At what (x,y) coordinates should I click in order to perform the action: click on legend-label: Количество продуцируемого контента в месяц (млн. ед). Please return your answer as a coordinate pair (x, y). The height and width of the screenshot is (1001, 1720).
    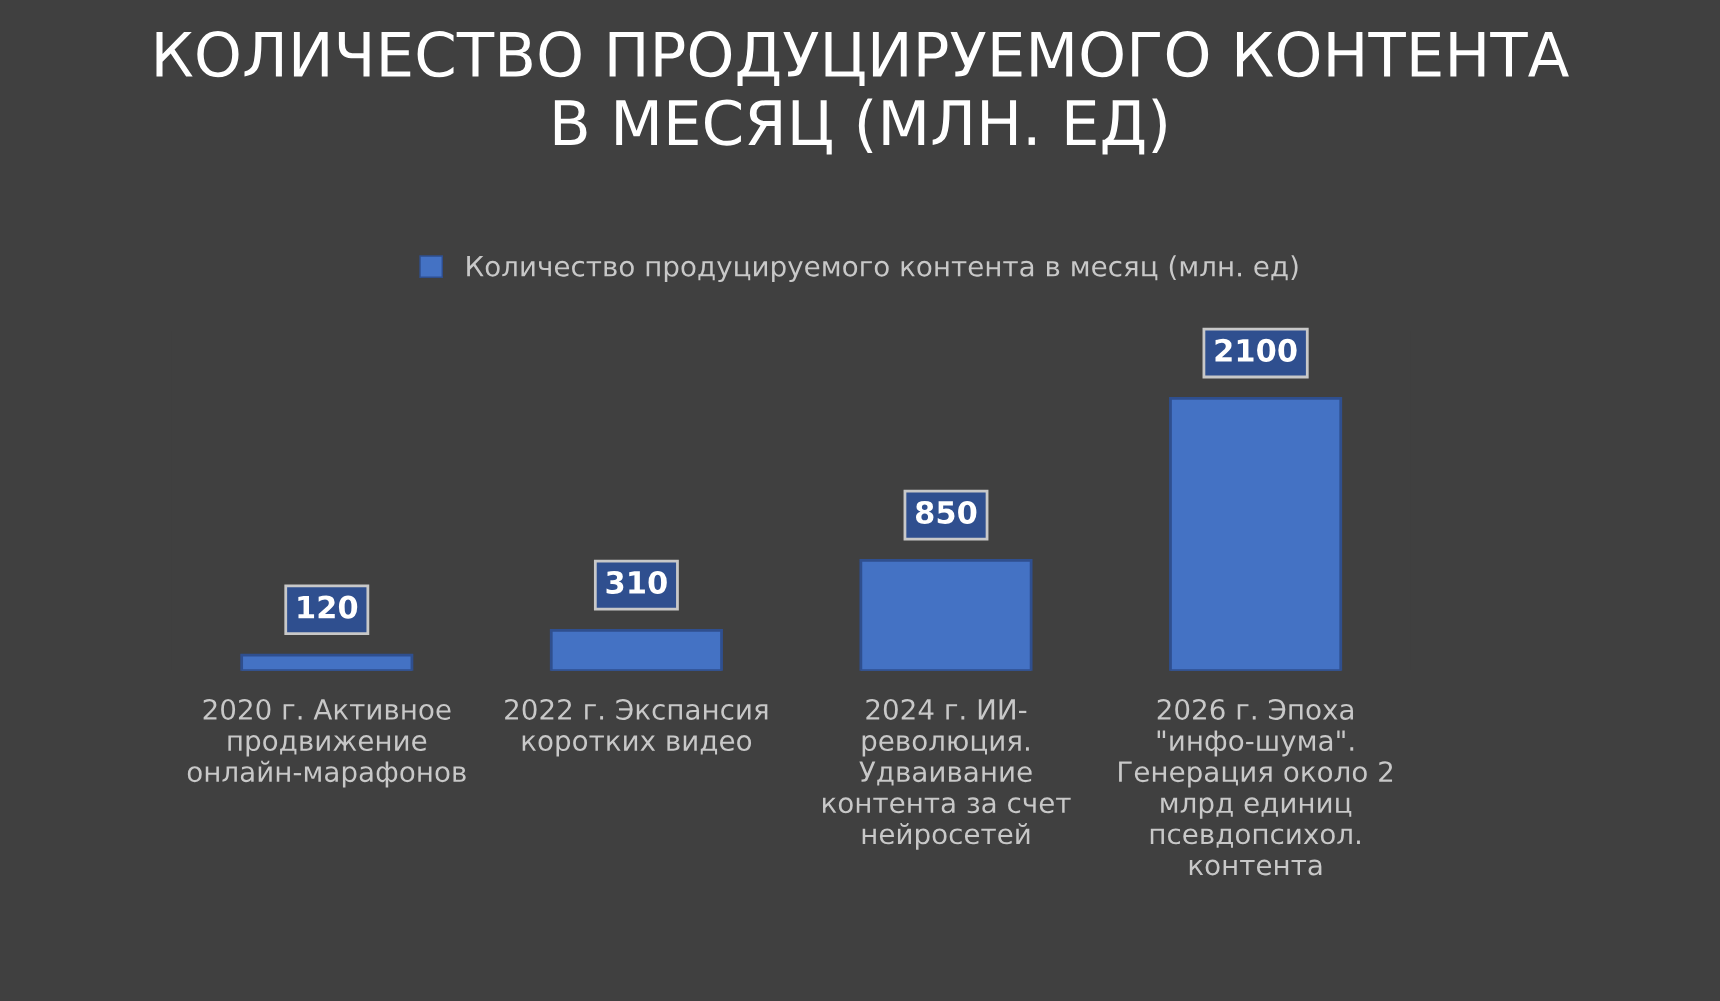
    Looking at the image, I should click on (882, 269).